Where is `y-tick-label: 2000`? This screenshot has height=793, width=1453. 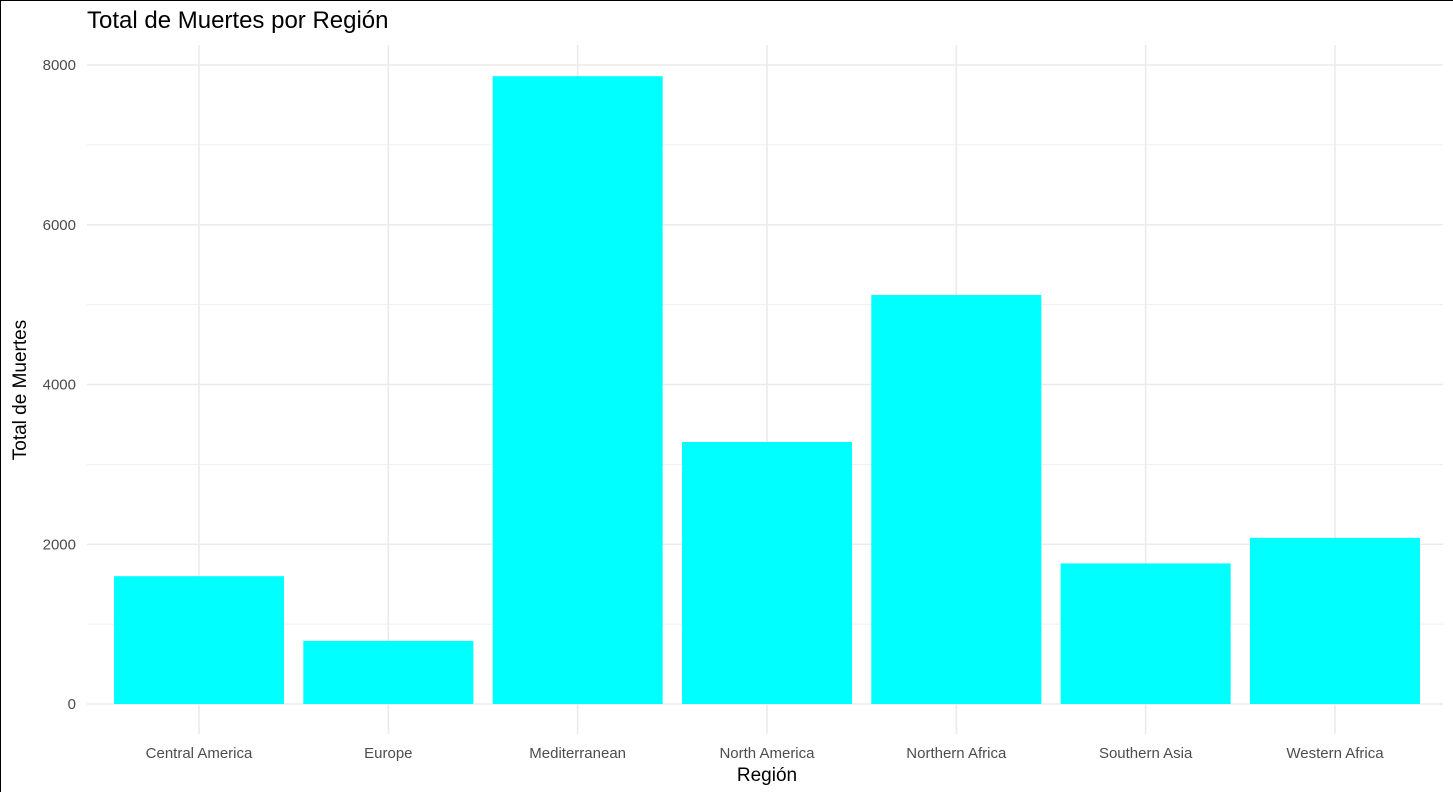 y-tick-label: 2000 is located at coordinates (59, 544).